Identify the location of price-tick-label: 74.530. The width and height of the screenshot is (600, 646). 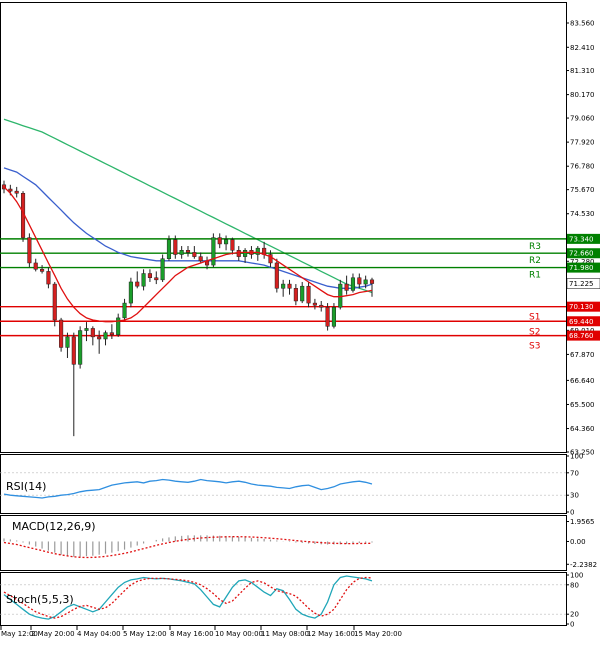
(582, 214).